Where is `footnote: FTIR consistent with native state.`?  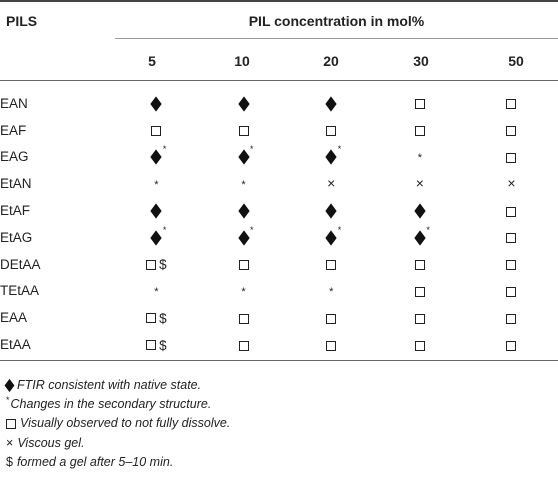 footnote: FTIR consistent with native state. is located at coordinates (117, 385).